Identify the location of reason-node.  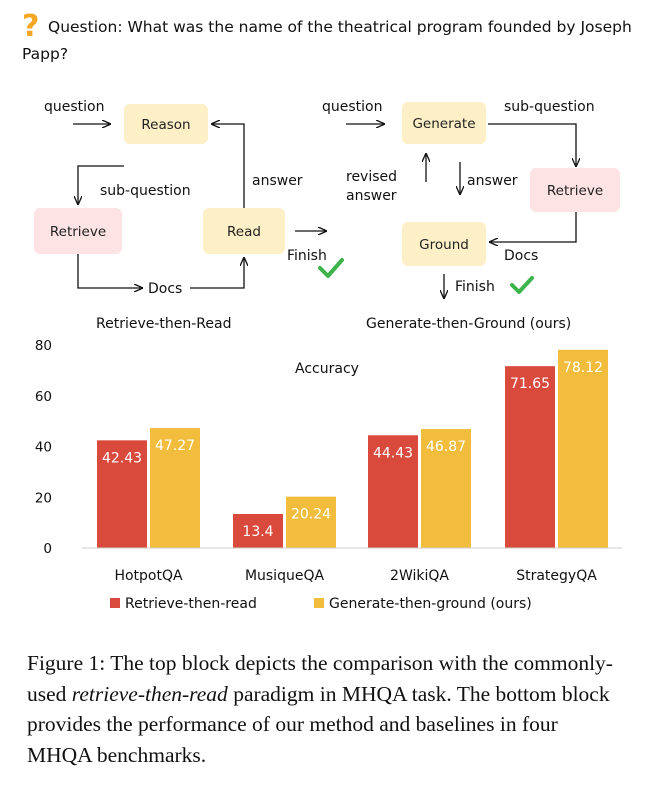
(166, 124).